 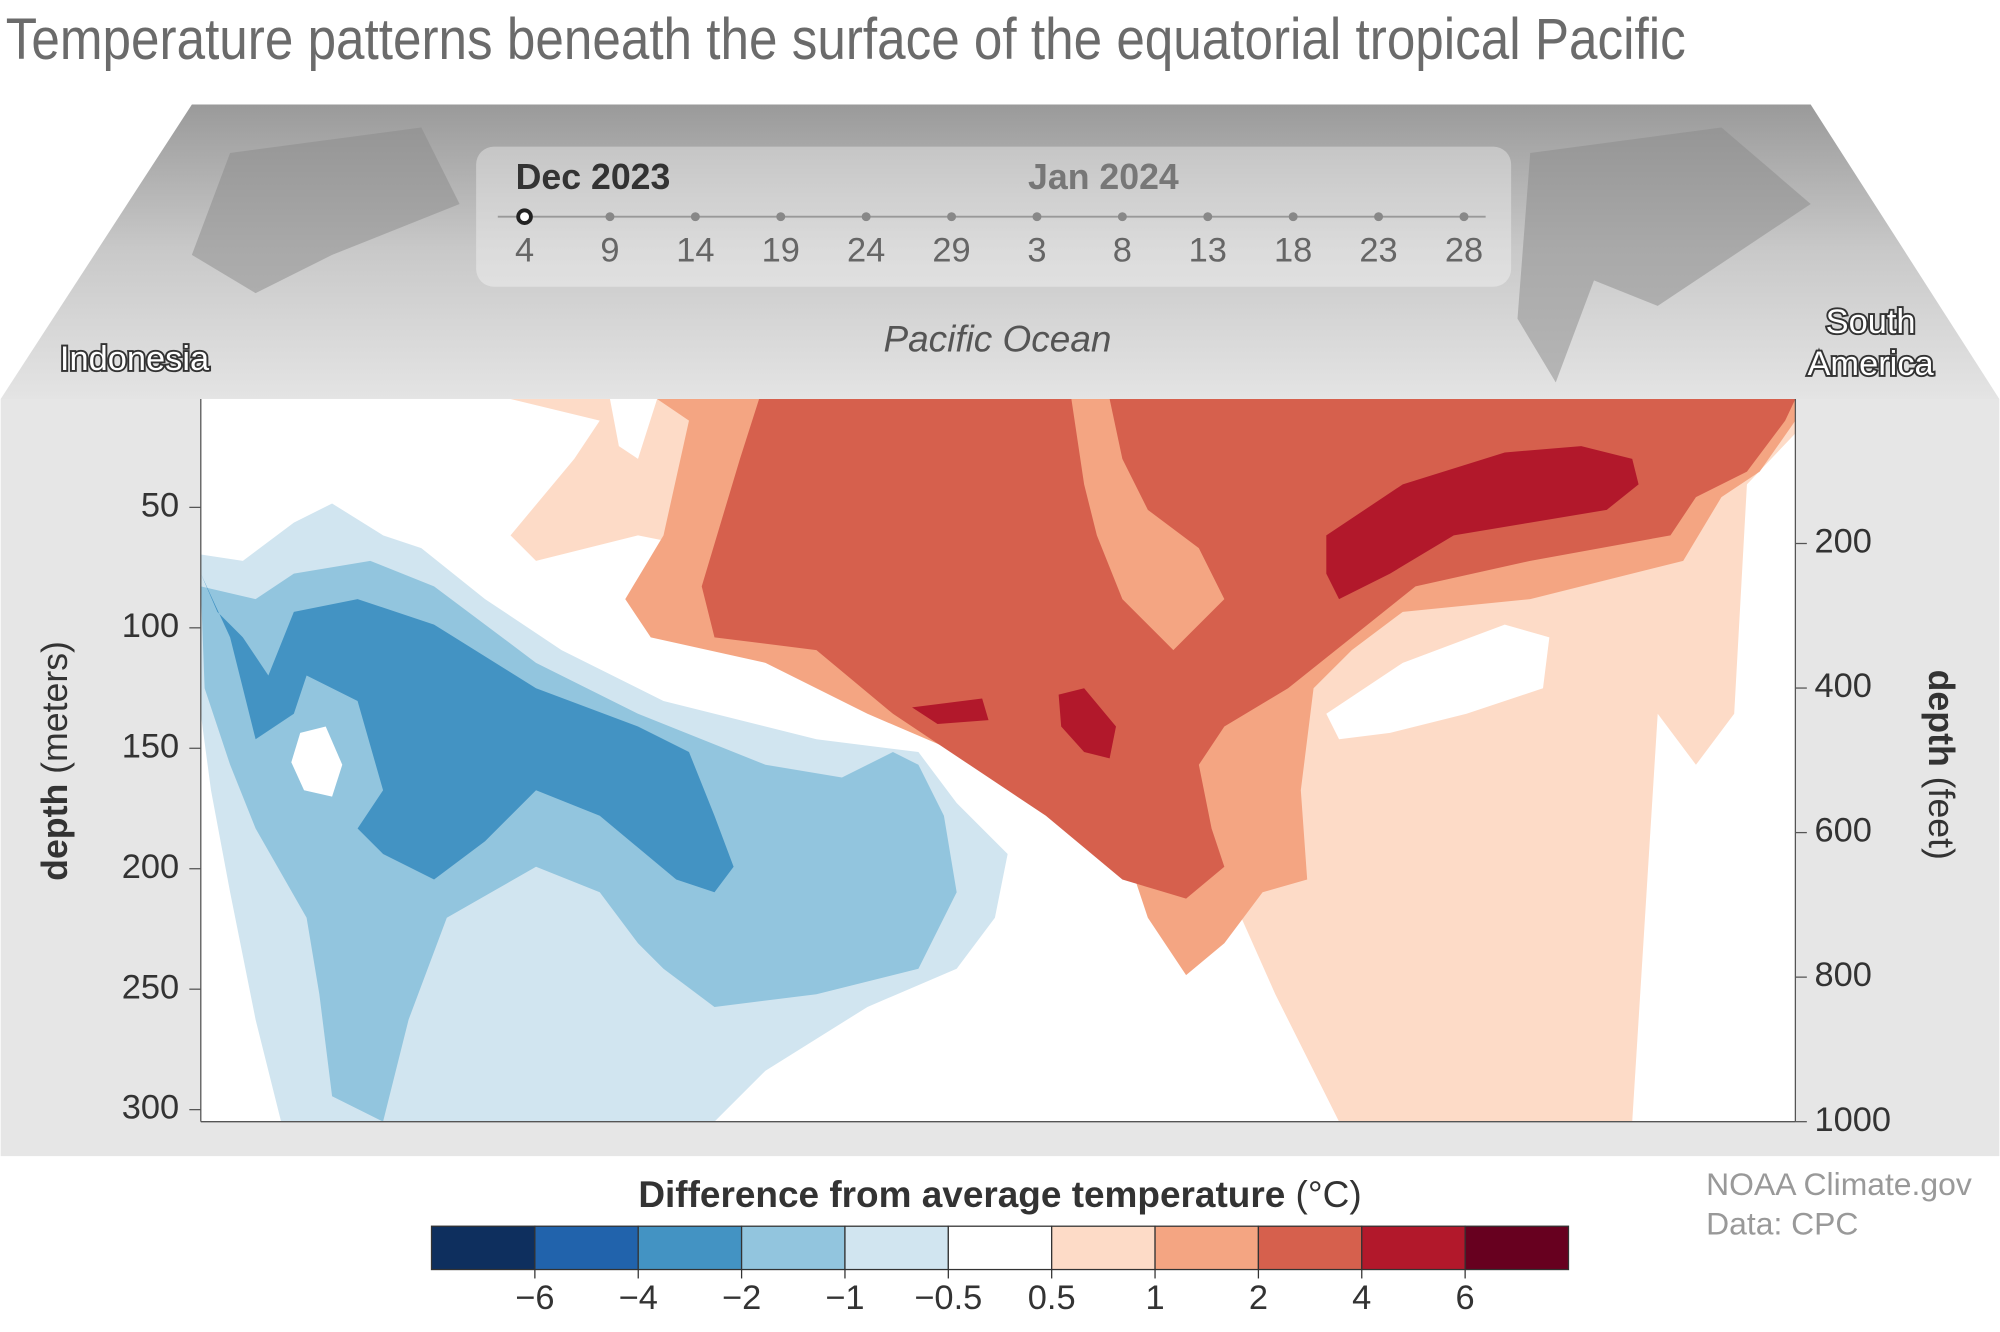 I want to click on y2-axis-title: depth (feet), so click(x=1941, y=765).